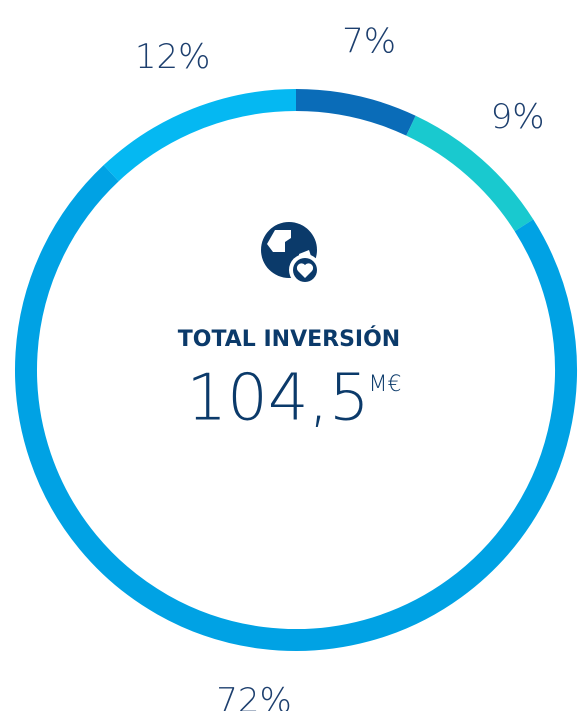  Describe the element at coordinates (277, 399) in the screenshot. I see `total-value: 104,5` at that location.